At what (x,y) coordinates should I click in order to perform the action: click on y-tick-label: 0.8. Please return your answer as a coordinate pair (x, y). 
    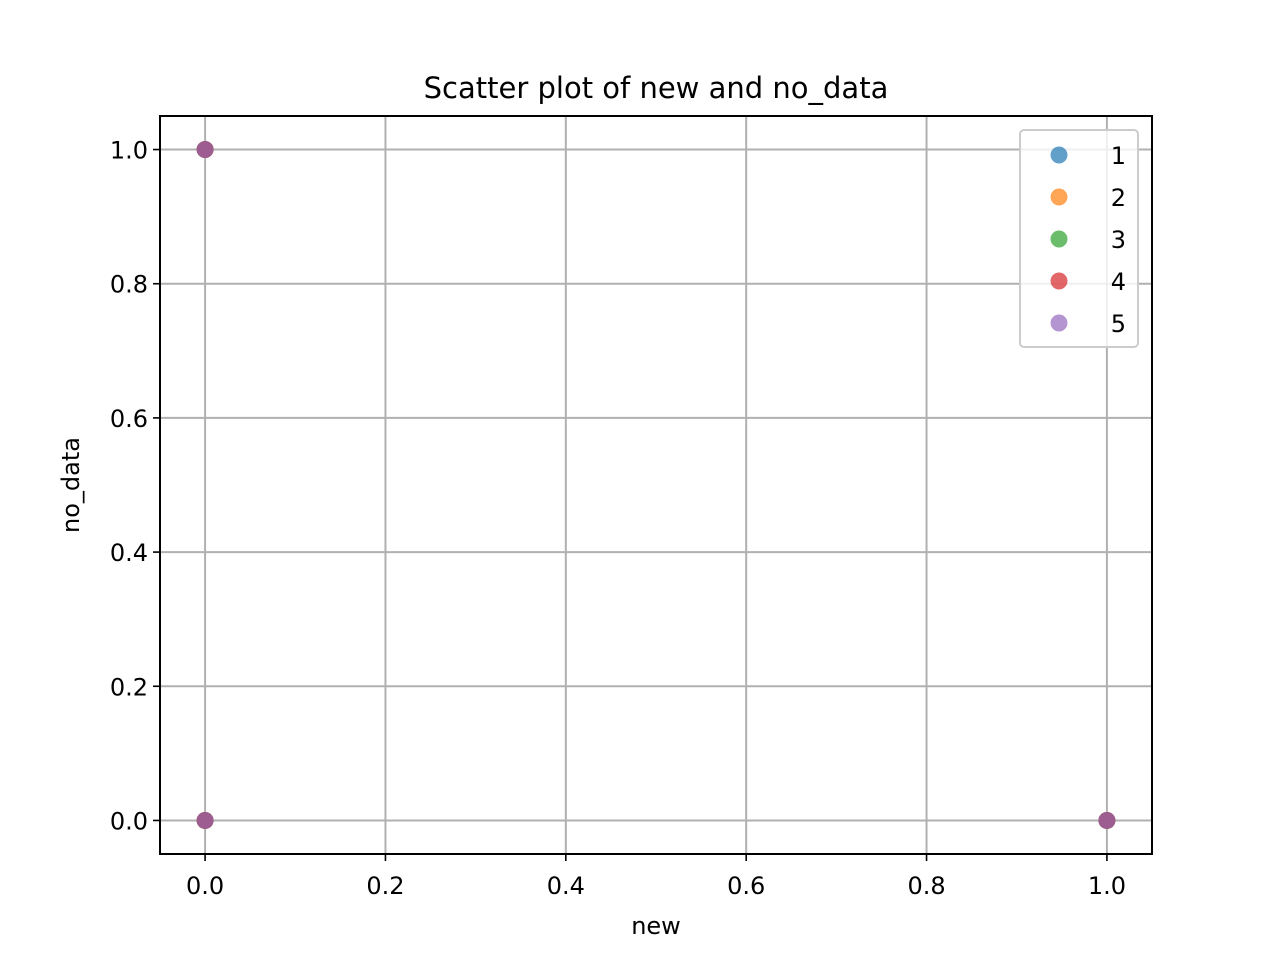
    Looking at the image, I should click on (129, 285).